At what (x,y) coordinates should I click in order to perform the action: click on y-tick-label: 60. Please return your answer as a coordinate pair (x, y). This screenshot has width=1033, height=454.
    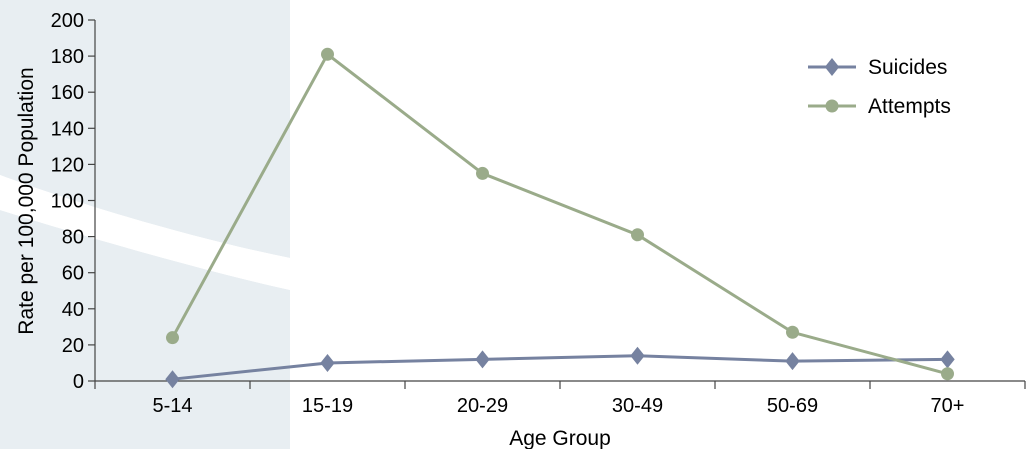
    Looking at the image, I should click on (73, 274).